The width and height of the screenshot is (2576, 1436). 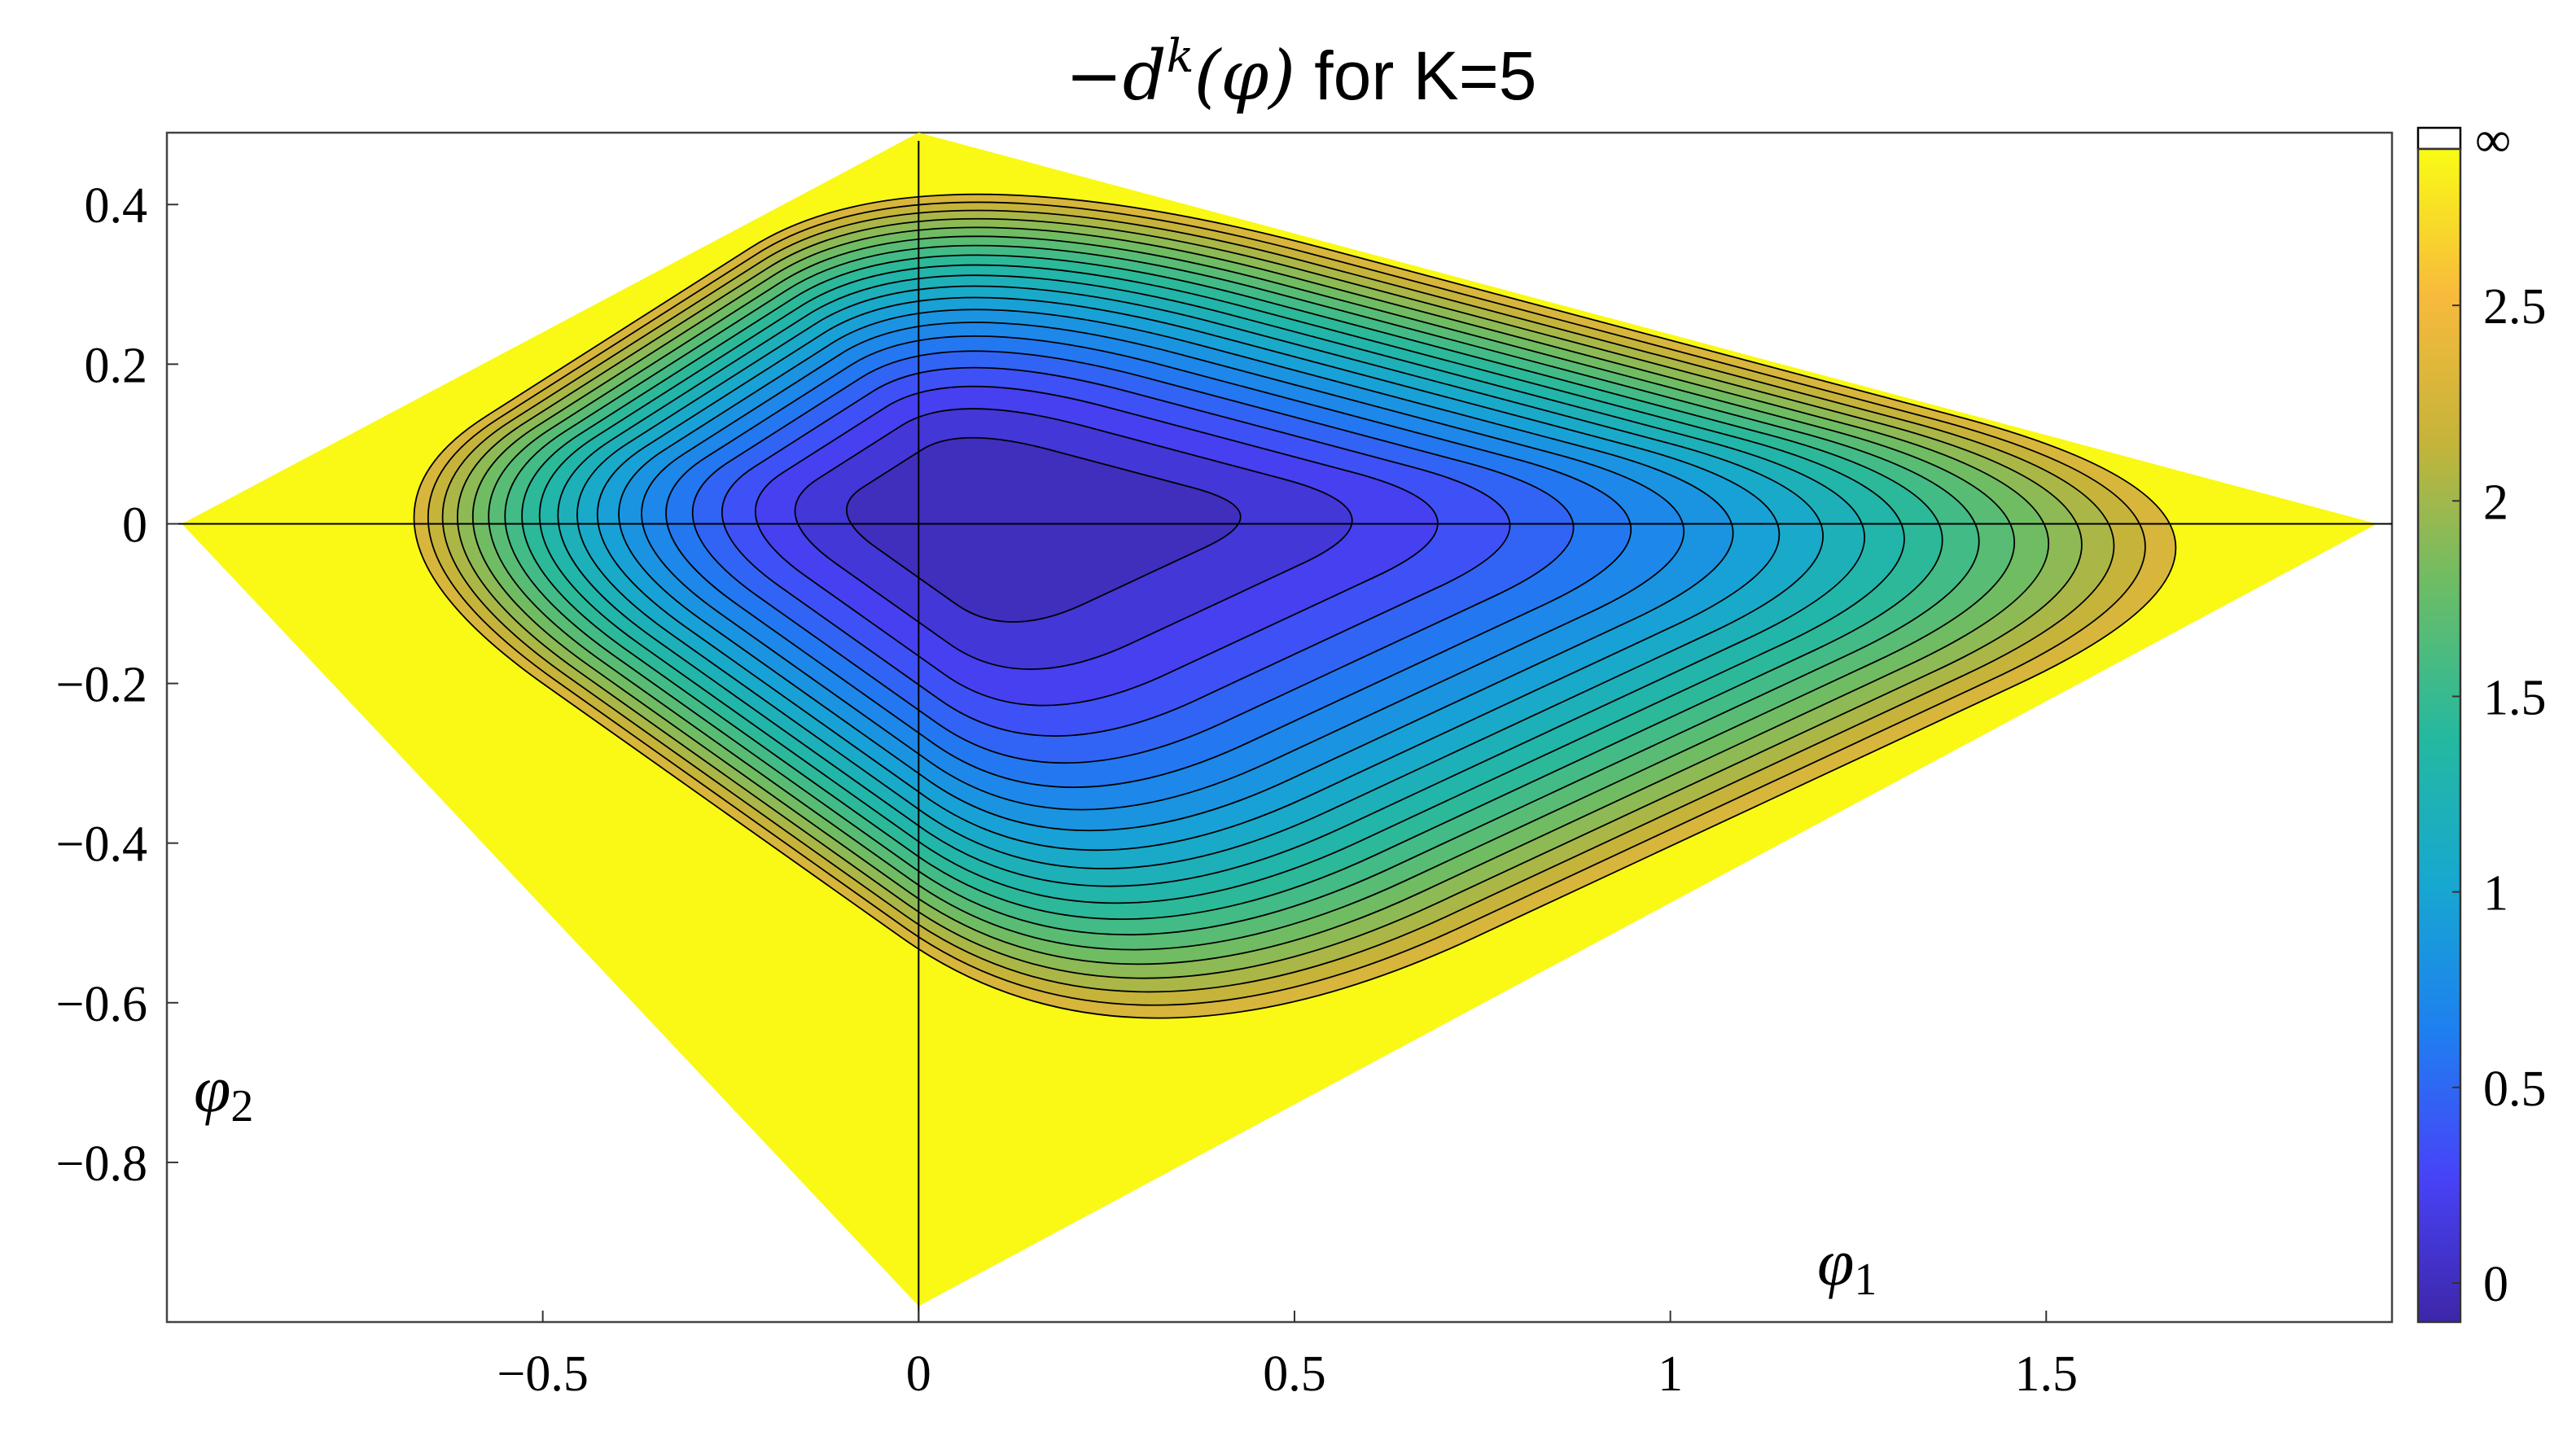 What do you see at coordinates (542, 1374) in the screenshot?
I see `x-tick-label: −0.5` at bounding box center [542, 1374].